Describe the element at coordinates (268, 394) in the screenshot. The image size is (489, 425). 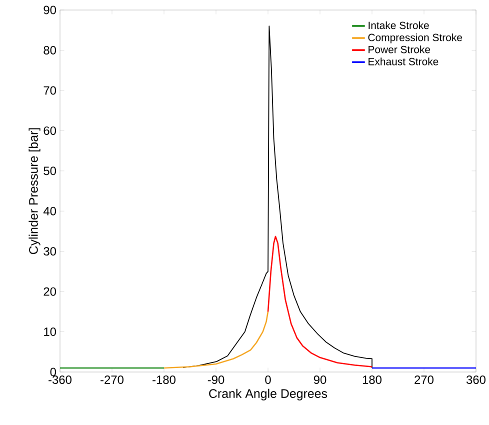
I see `x-axis-title: Crank Angle Degrees` at that location.